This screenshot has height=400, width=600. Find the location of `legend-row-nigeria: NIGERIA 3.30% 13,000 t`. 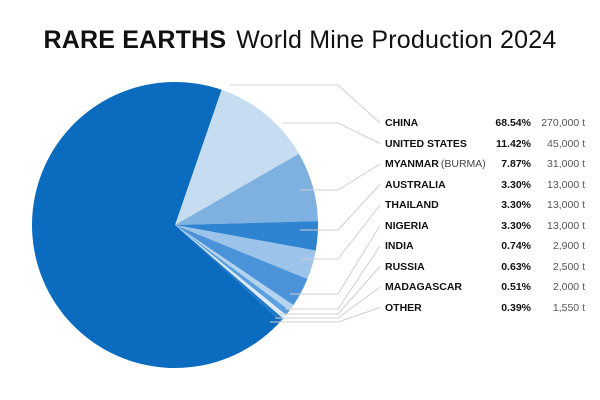

legend-row-nigeria: NIGERIA 3.30% 13,000 t is located at coordinates (485, 225).